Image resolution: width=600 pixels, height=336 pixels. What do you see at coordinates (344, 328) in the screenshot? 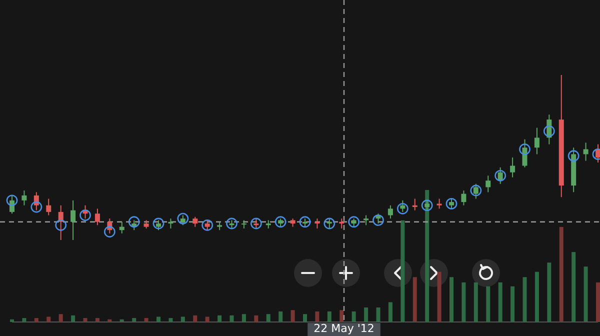
I see `annotation: 22 May '12` at bounding box center [344, 328].